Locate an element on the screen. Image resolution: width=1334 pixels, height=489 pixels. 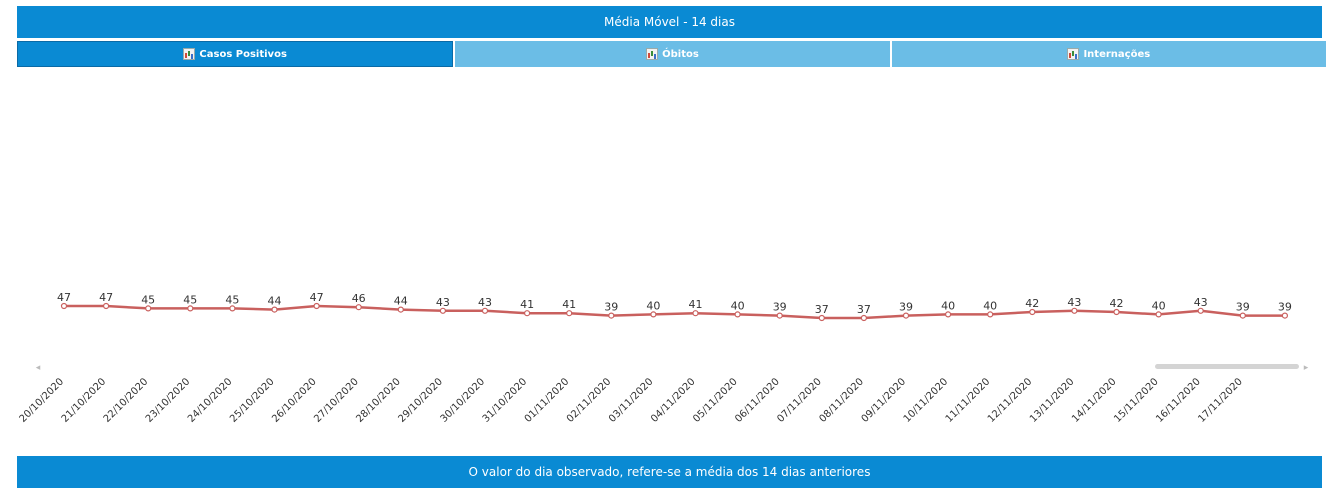
scroll-left-arrow-icon: ◂ is located at coordinates (38, 368).